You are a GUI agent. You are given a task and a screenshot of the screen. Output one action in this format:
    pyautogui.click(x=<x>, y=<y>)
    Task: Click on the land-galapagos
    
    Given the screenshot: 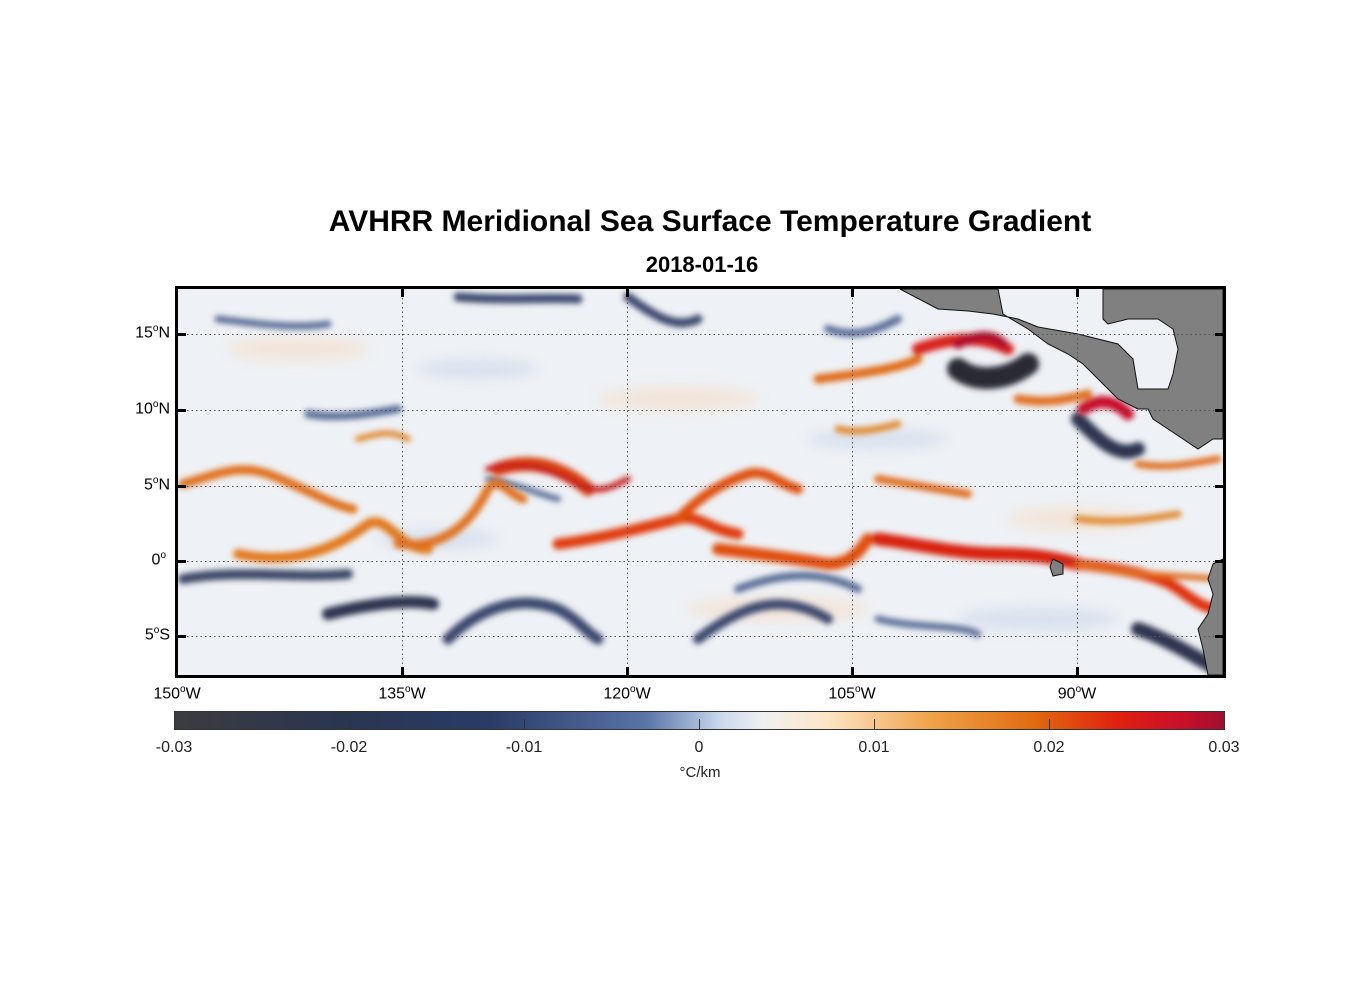 What is the action you would take?
    pyautogui.click(x=1056, y=567)
    